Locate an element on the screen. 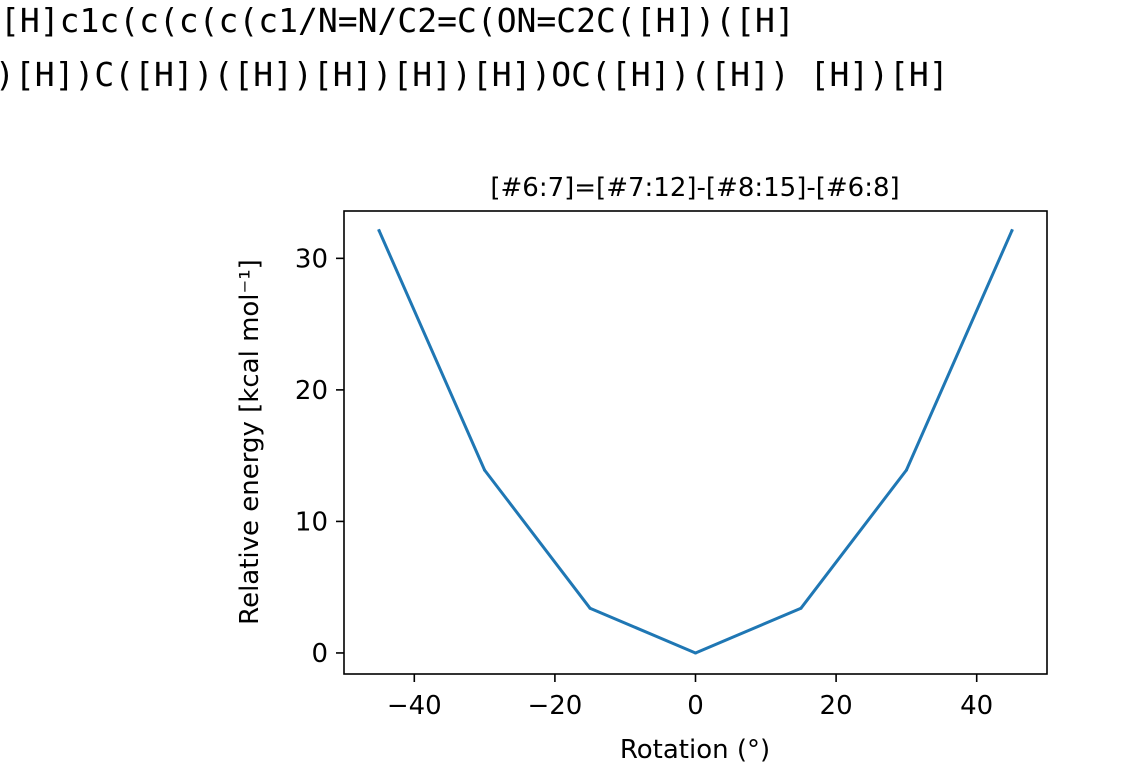  y-tick-label: 30 is located at coordinates (311, 259).